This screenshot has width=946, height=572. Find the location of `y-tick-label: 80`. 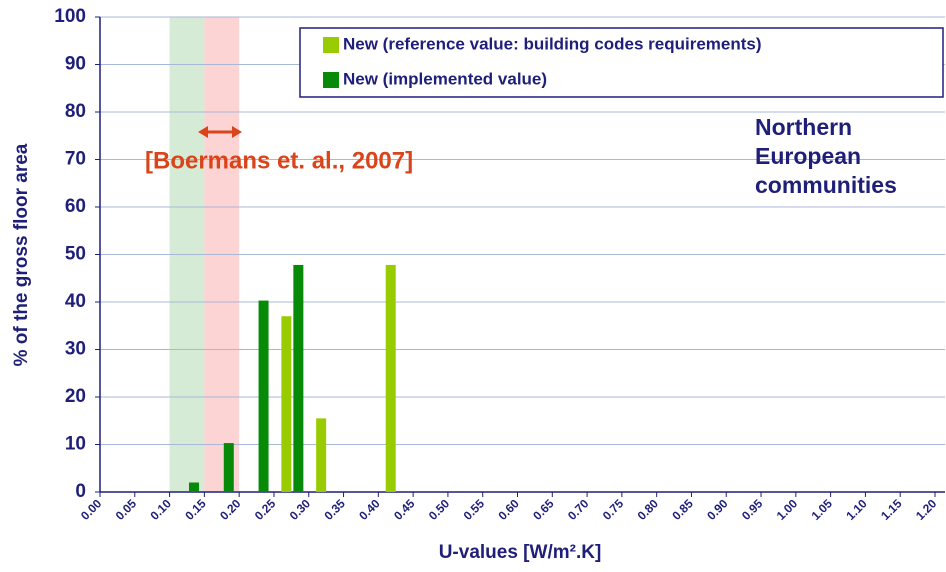

y-tick-label: 80 is located at coordinates (75, 111).